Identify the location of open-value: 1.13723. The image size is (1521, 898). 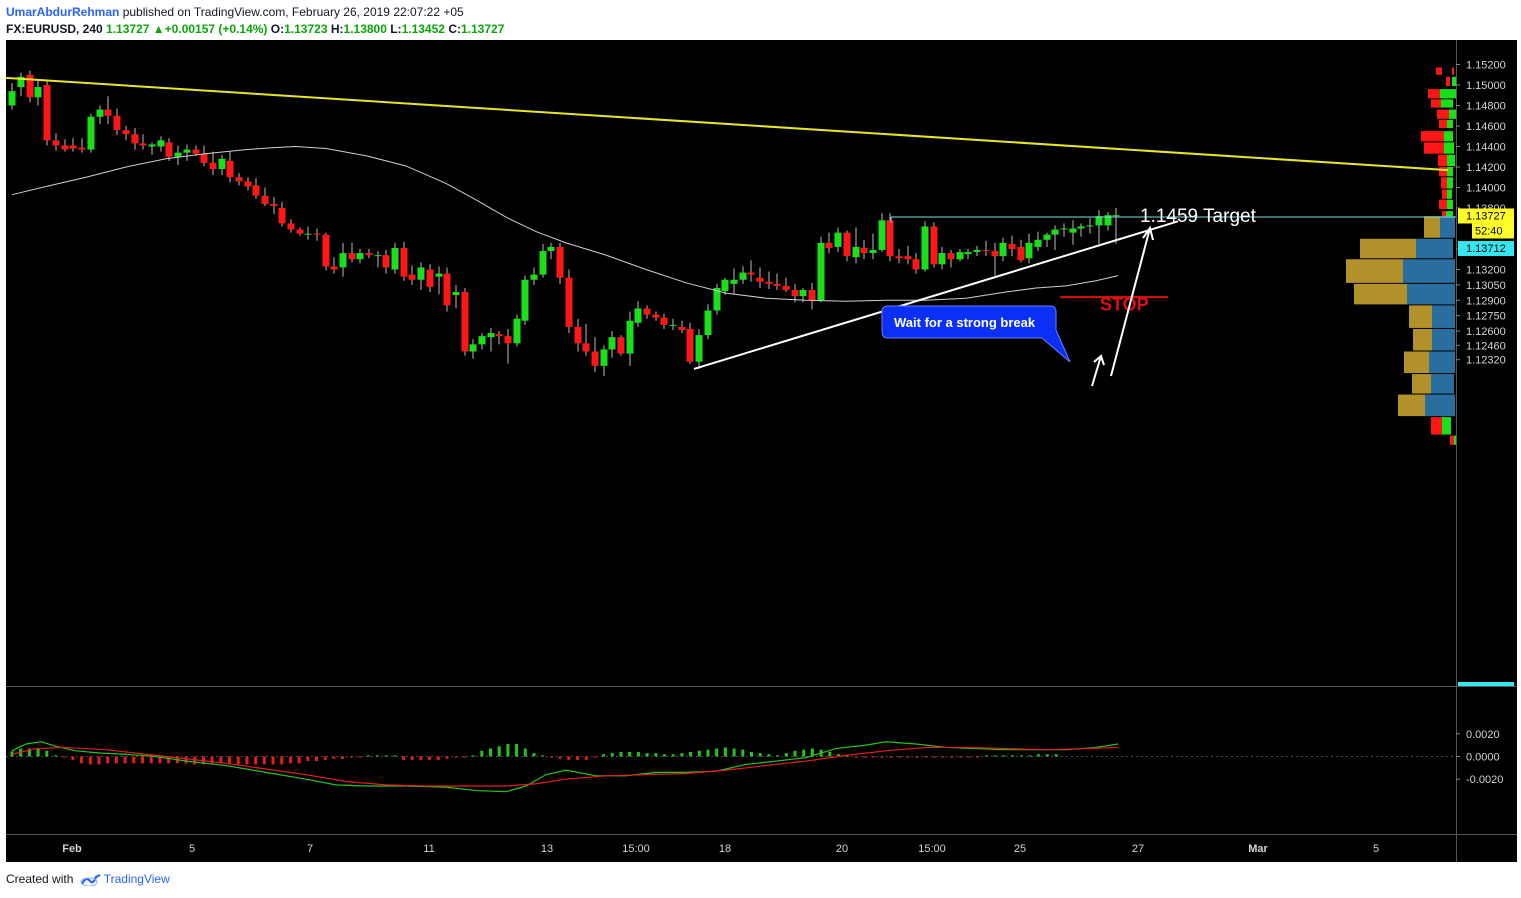
(306, 29).